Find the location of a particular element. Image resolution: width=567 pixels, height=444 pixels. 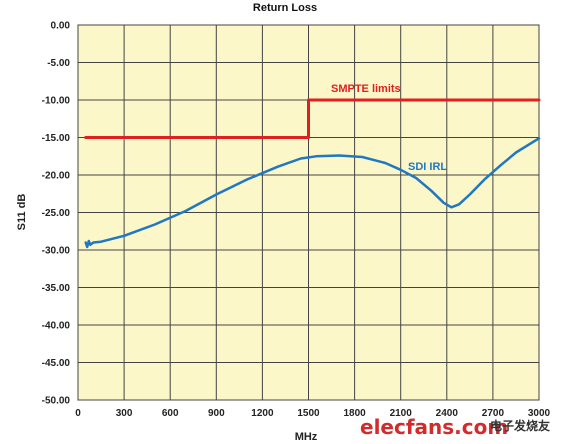

watermark-site: elecfans.com is located at coordinates (434, 427).